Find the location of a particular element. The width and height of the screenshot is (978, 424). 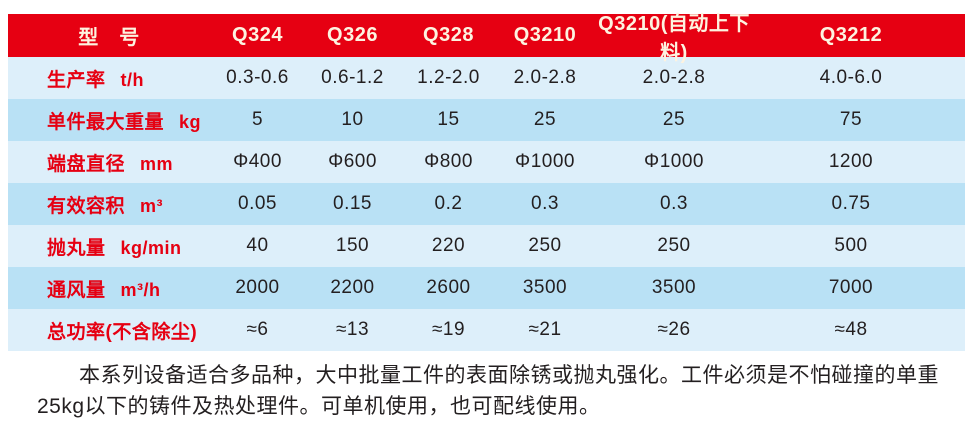

row-unit: kg is located at coordinates (190, 121).